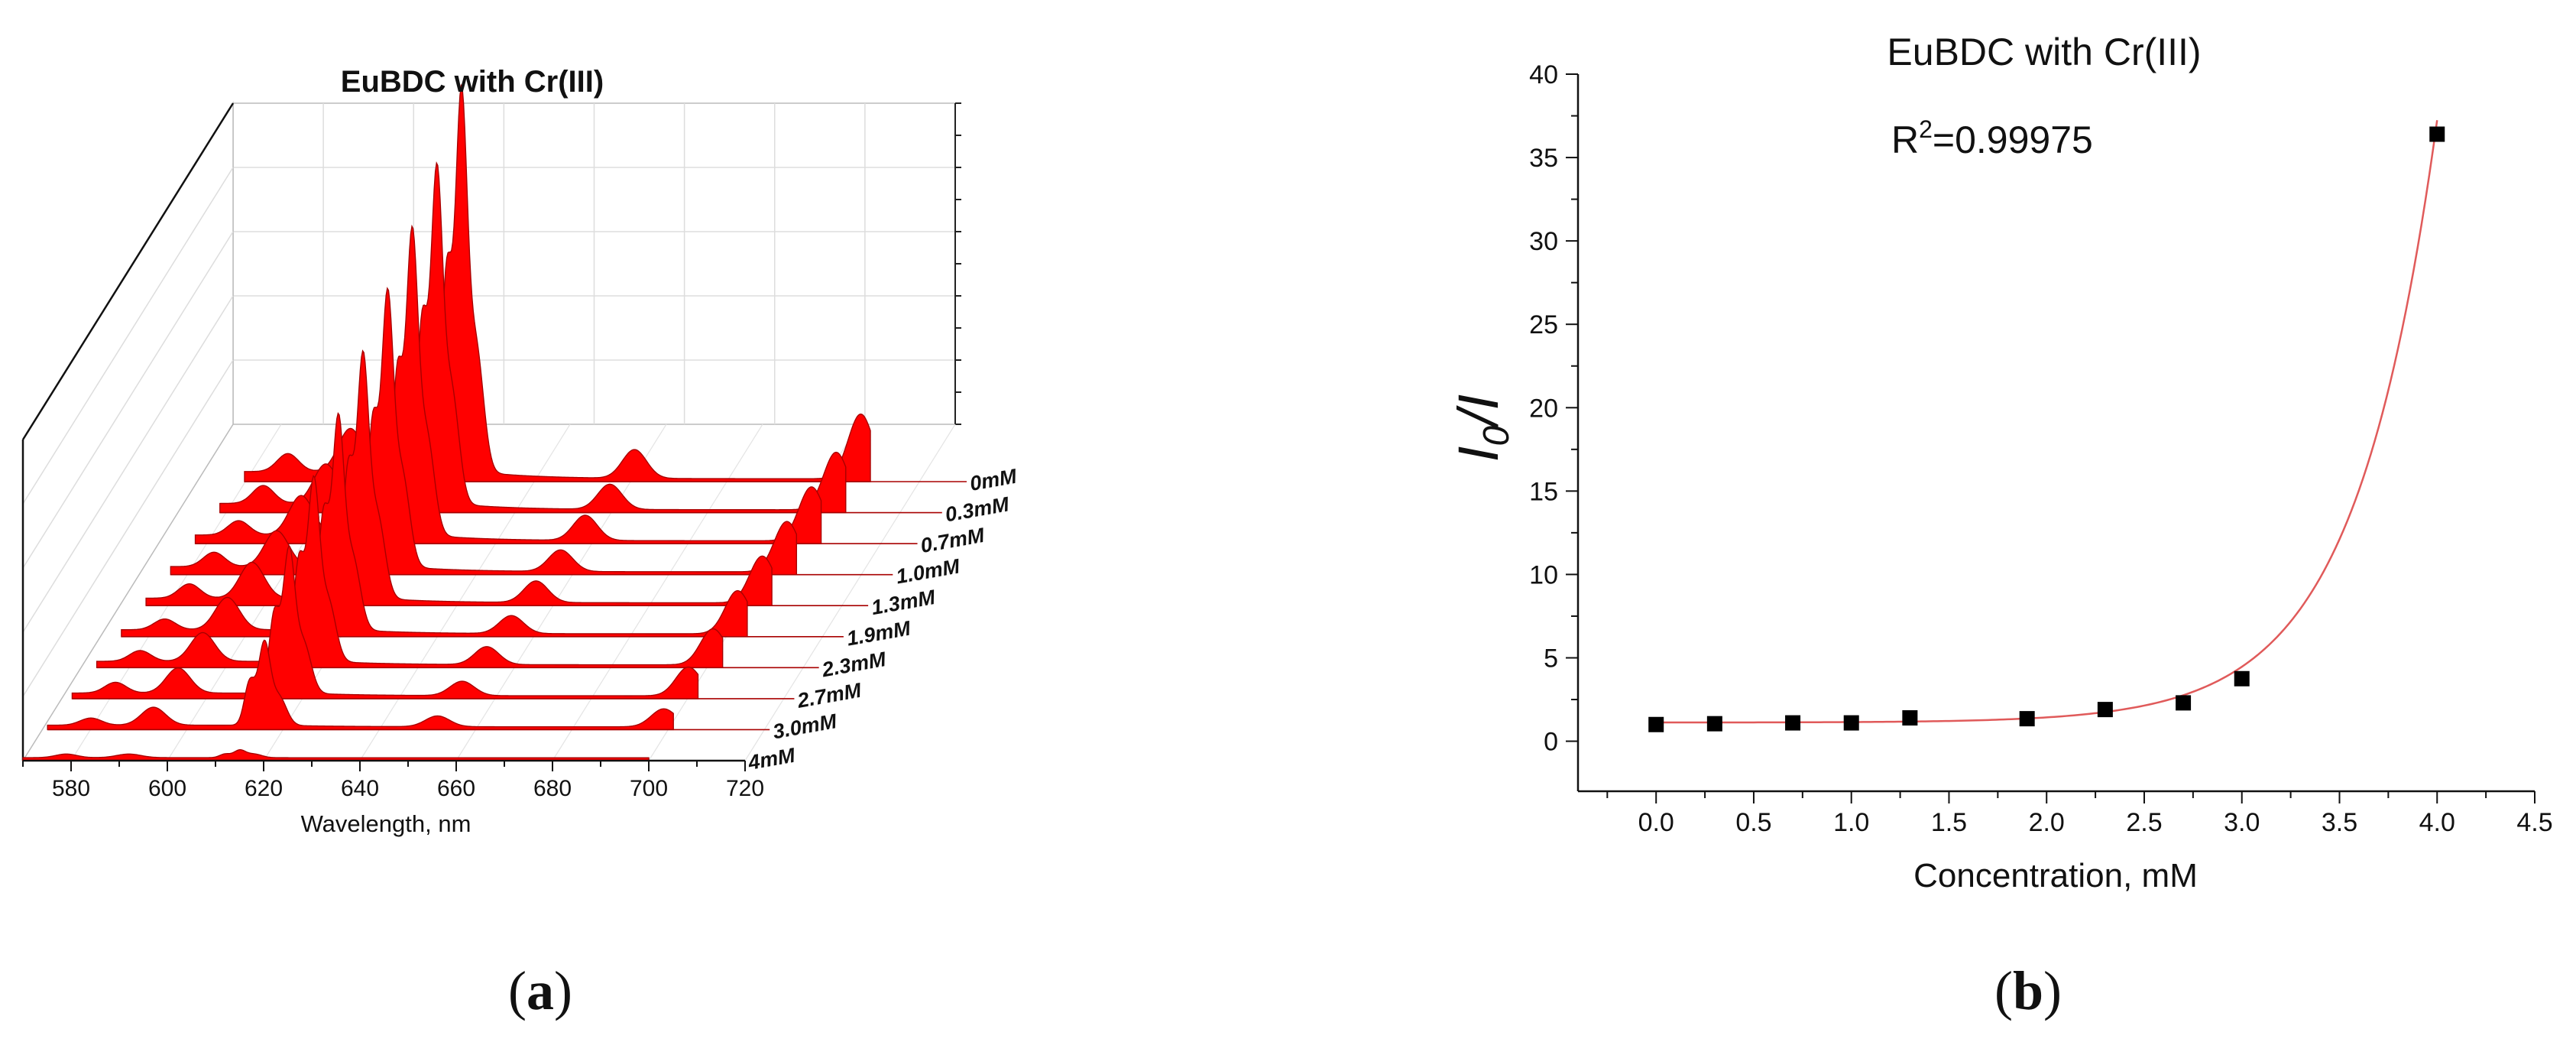  Describe the element at coordinates (1551, 658) in the screenshot. I see `y-tick-label: 5` at that location.